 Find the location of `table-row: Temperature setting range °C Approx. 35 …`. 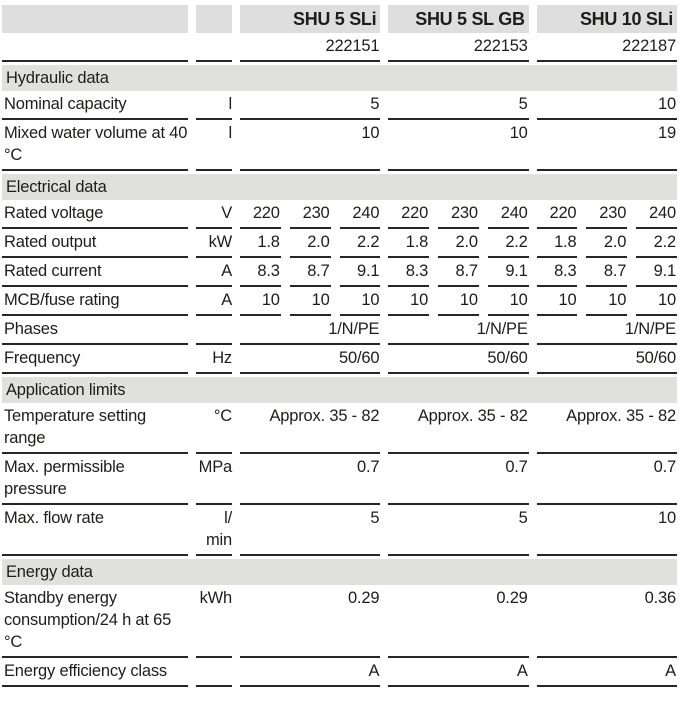

table-row: Temperature setting range °C Approx. 35 … is located at coordinates (339, 428).